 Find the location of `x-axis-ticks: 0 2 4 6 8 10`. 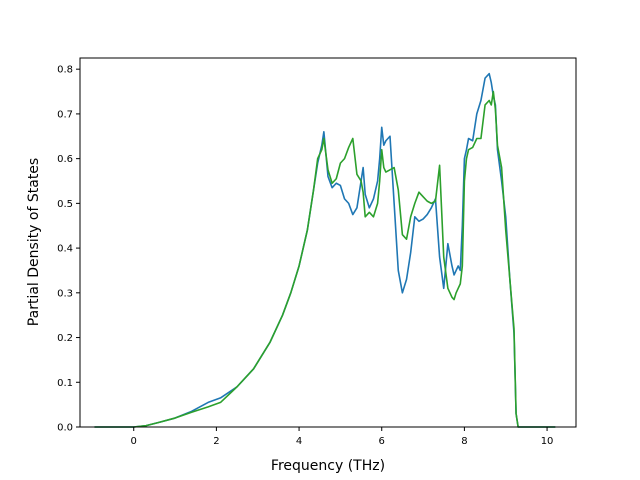

x-axis-ticks: 0 2 4 6 8 10 is located at coordinates (342, 437).